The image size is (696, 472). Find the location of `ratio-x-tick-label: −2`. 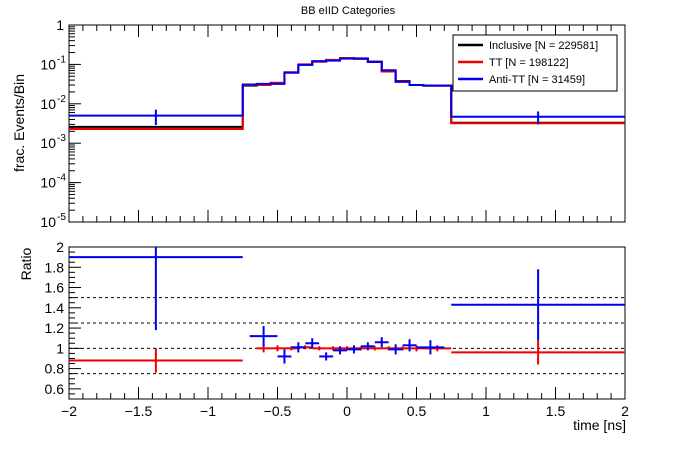

ratio-x-tick-label: −2 is located at coordinates (69, 411).